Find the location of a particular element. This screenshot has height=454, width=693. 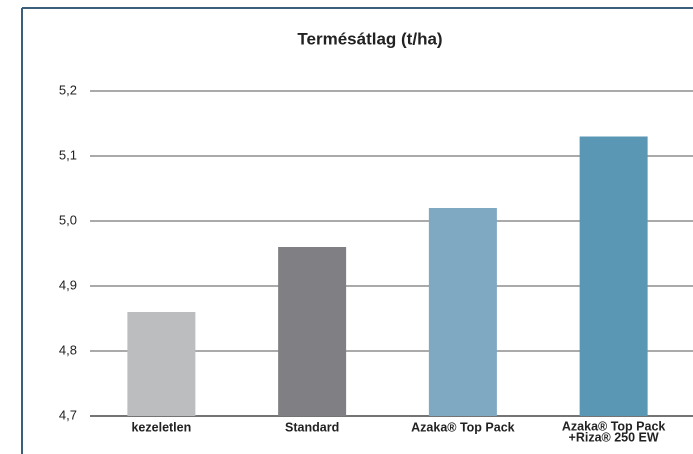

y-tick-label: 5,2 is located at coordinates (68, 89).